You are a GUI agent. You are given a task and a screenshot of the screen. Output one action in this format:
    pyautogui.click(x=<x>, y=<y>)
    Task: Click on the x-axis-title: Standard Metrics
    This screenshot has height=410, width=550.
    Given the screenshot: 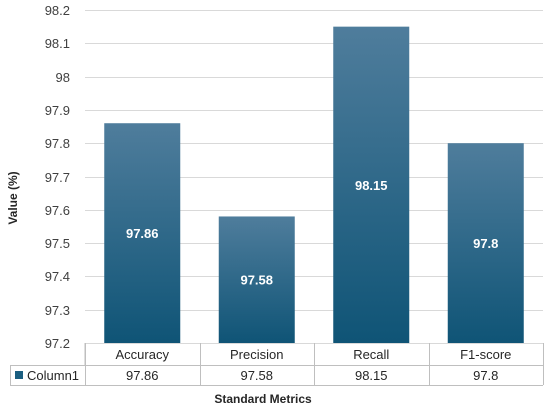 What is the action you would take?
    pyautogui.click(x=263, y=399)
    